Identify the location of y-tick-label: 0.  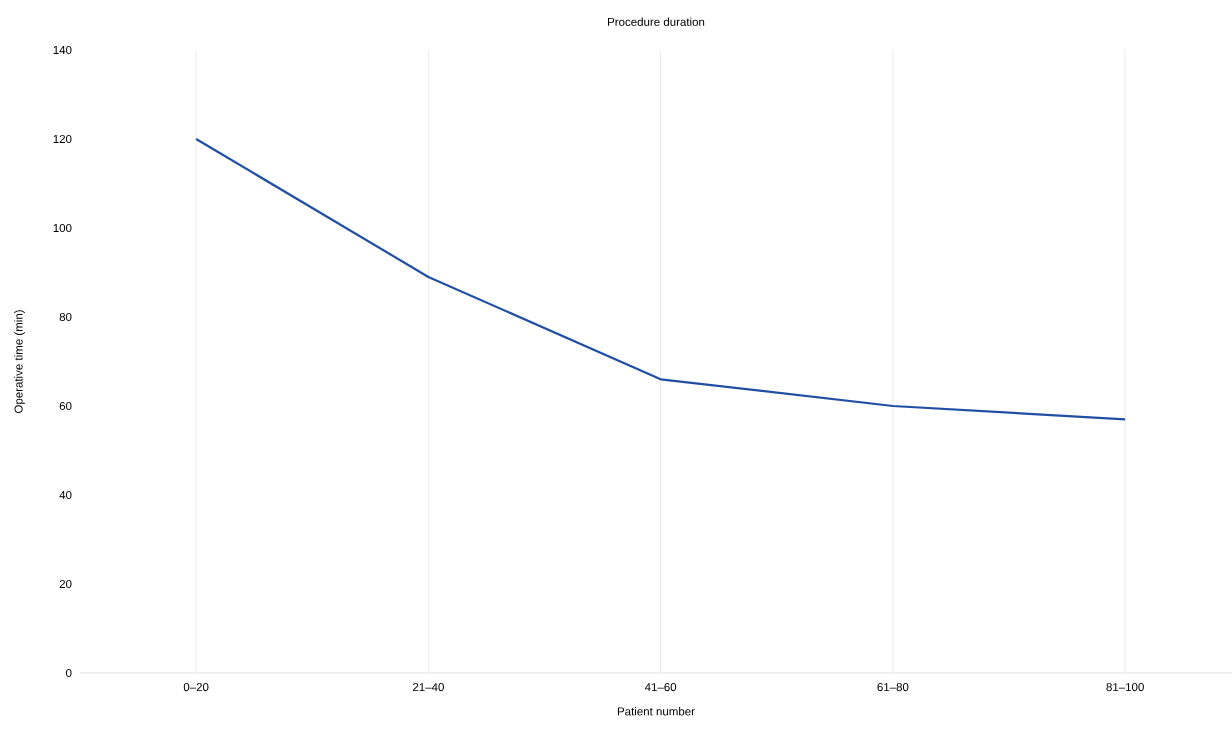
(69, 673).